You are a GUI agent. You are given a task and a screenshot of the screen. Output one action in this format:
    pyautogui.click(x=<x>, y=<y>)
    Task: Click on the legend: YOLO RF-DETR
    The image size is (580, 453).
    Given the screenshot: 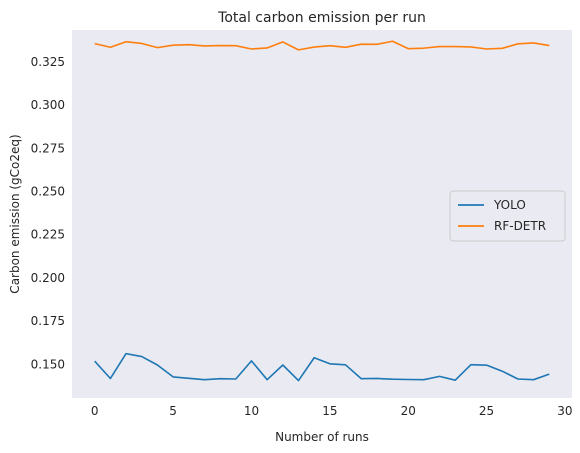 What is the action you would take?
    pyautogui.click(x=507, y=216)
    